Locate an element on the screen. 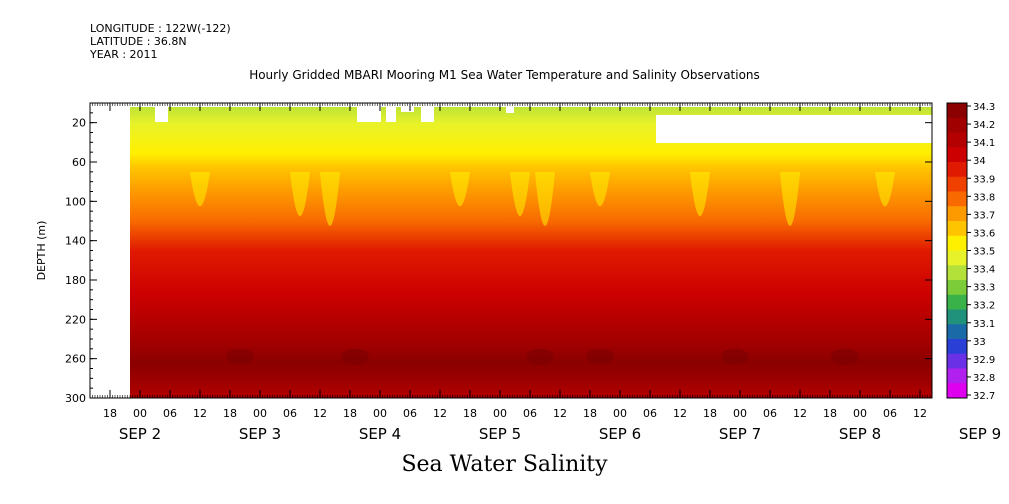 The height and width of the screenshot is (504, 1009). colorbar-label: 34.2 is located at coordinates (984, 125).